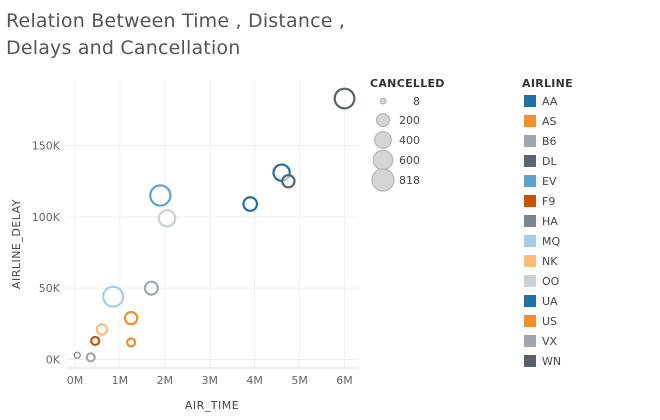 The width and height of the screenshot is (660, 420). What do you see at coordinates (123, 48) in the screenshot?
I see `chart-title-line-2: Delays and Cancellation` at bounding box center [123, 48].